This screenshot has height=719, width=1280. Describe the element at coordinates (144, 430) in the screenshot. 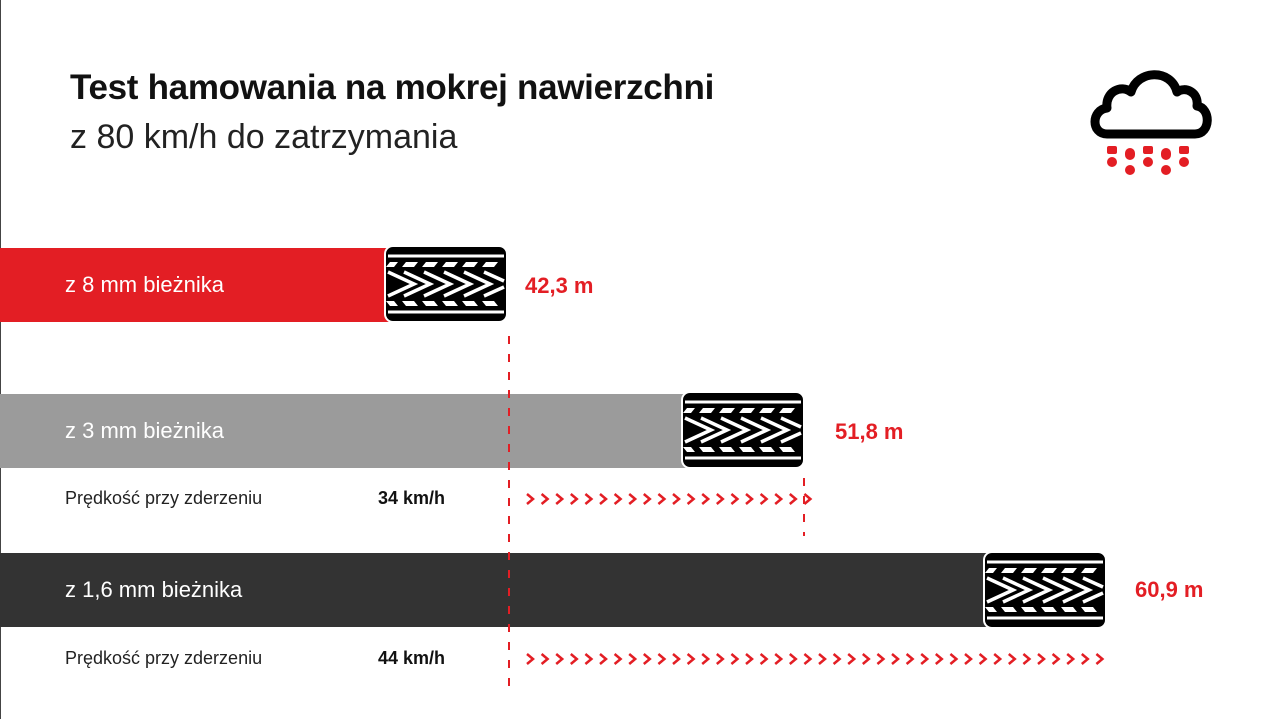

I see `bar-label-3mm: z 3 mm bieżnika` at that location.